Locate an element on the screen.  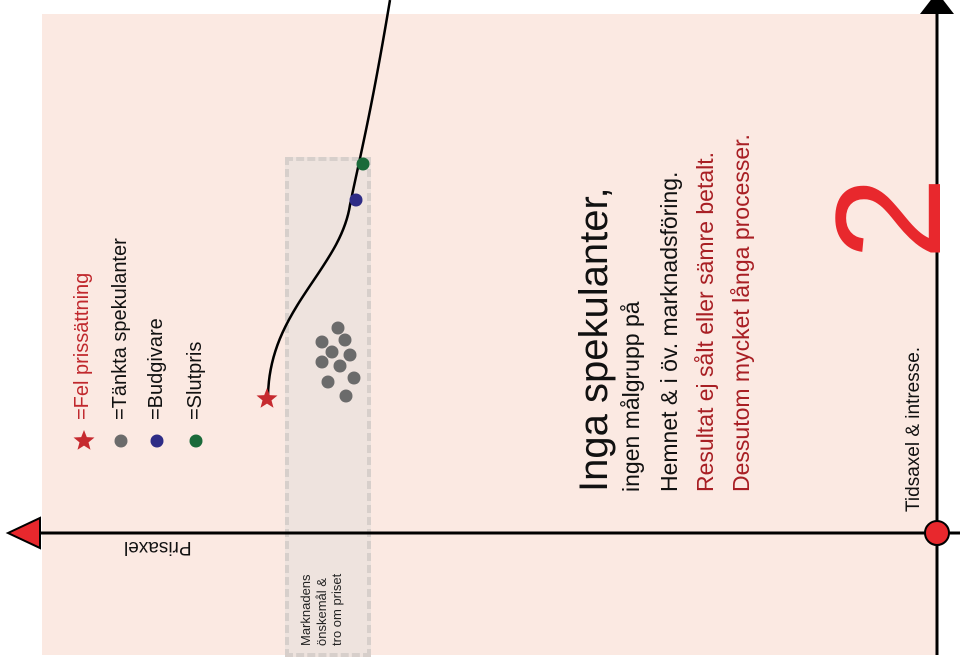
time-axis-arrow-icon is located at coordinates (937, 7).